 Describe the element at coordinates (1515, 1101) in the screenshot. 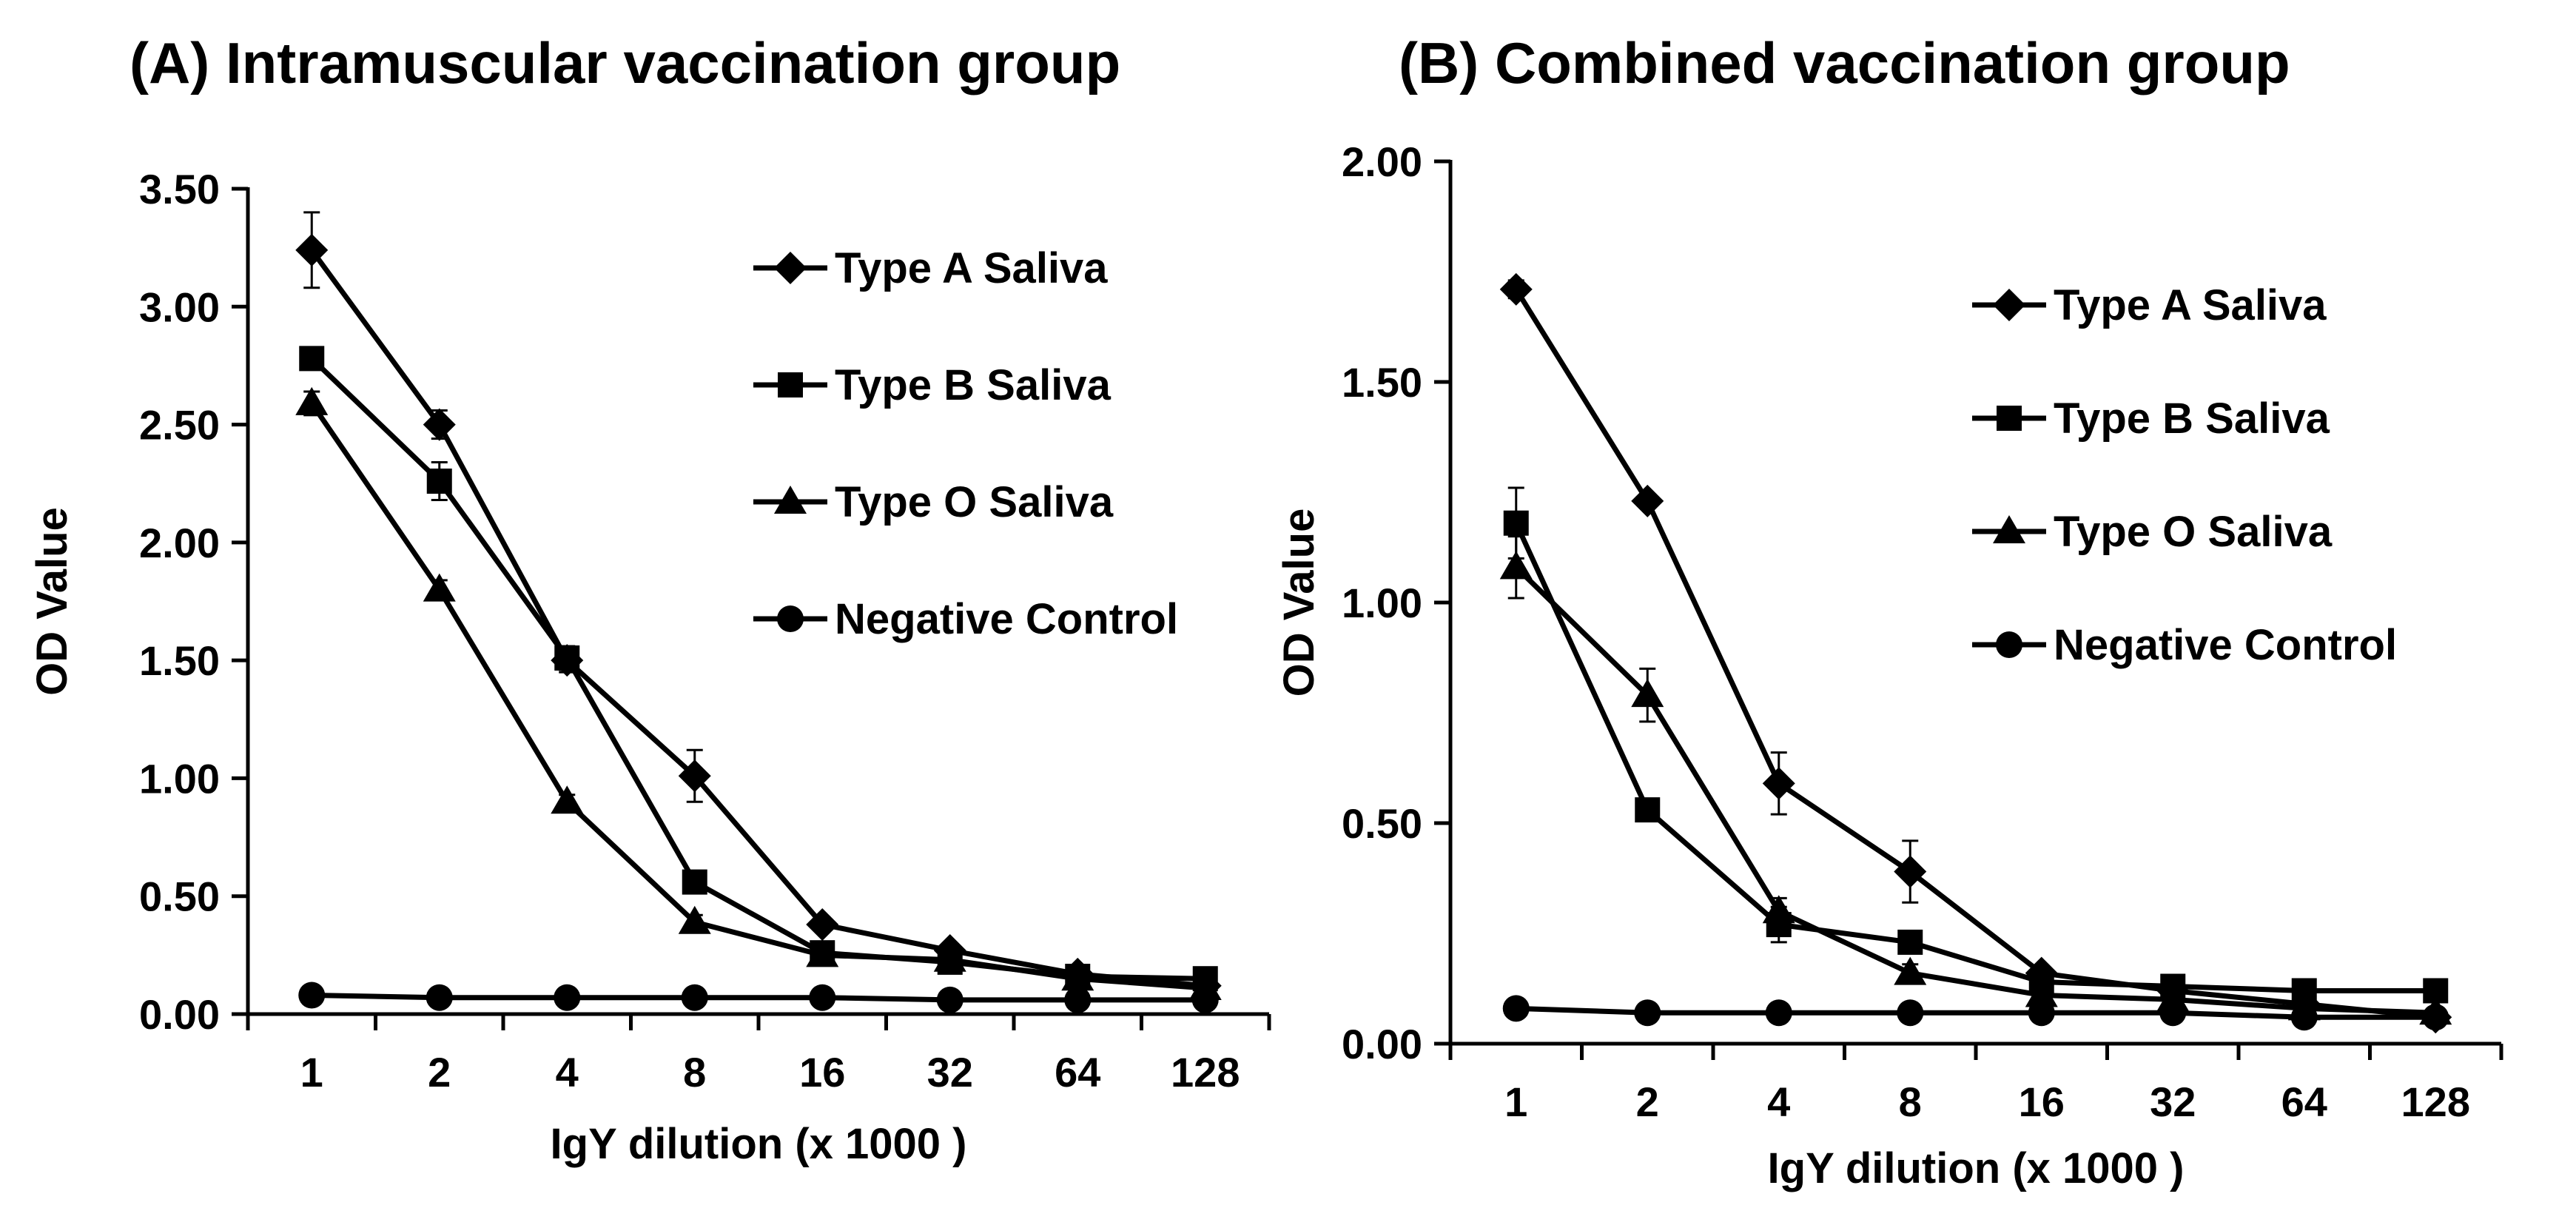

I see `panel-b-x-tick-label: 1` at that location.